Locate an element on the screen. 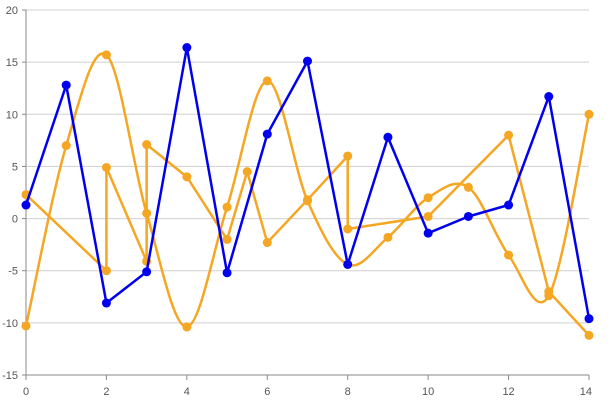  x-tick-label: 2 is located at coordinates (106, 392).